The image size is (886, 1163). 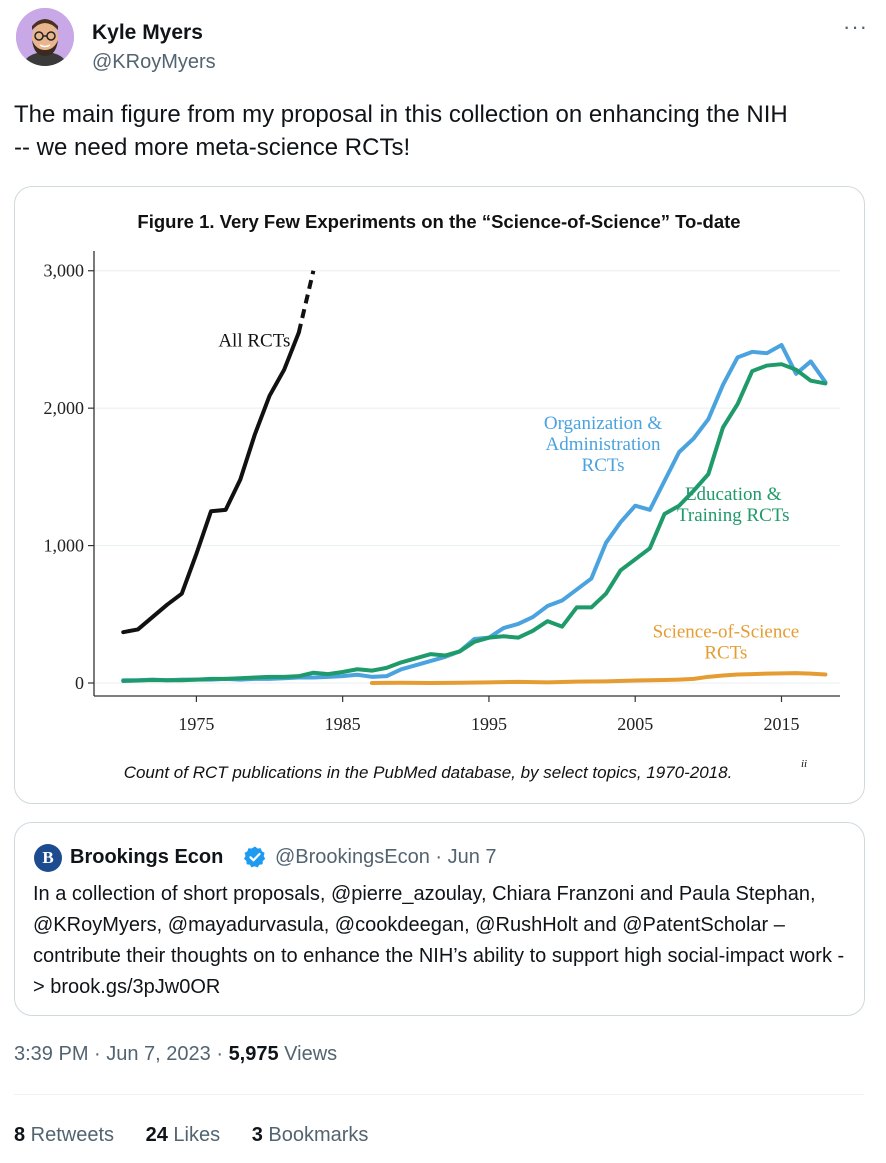 What do you see at coordinates (254, 340) in the screenshot?
I see `series-label-all-rcts: All RCTs` at bounding box center [254, 340].